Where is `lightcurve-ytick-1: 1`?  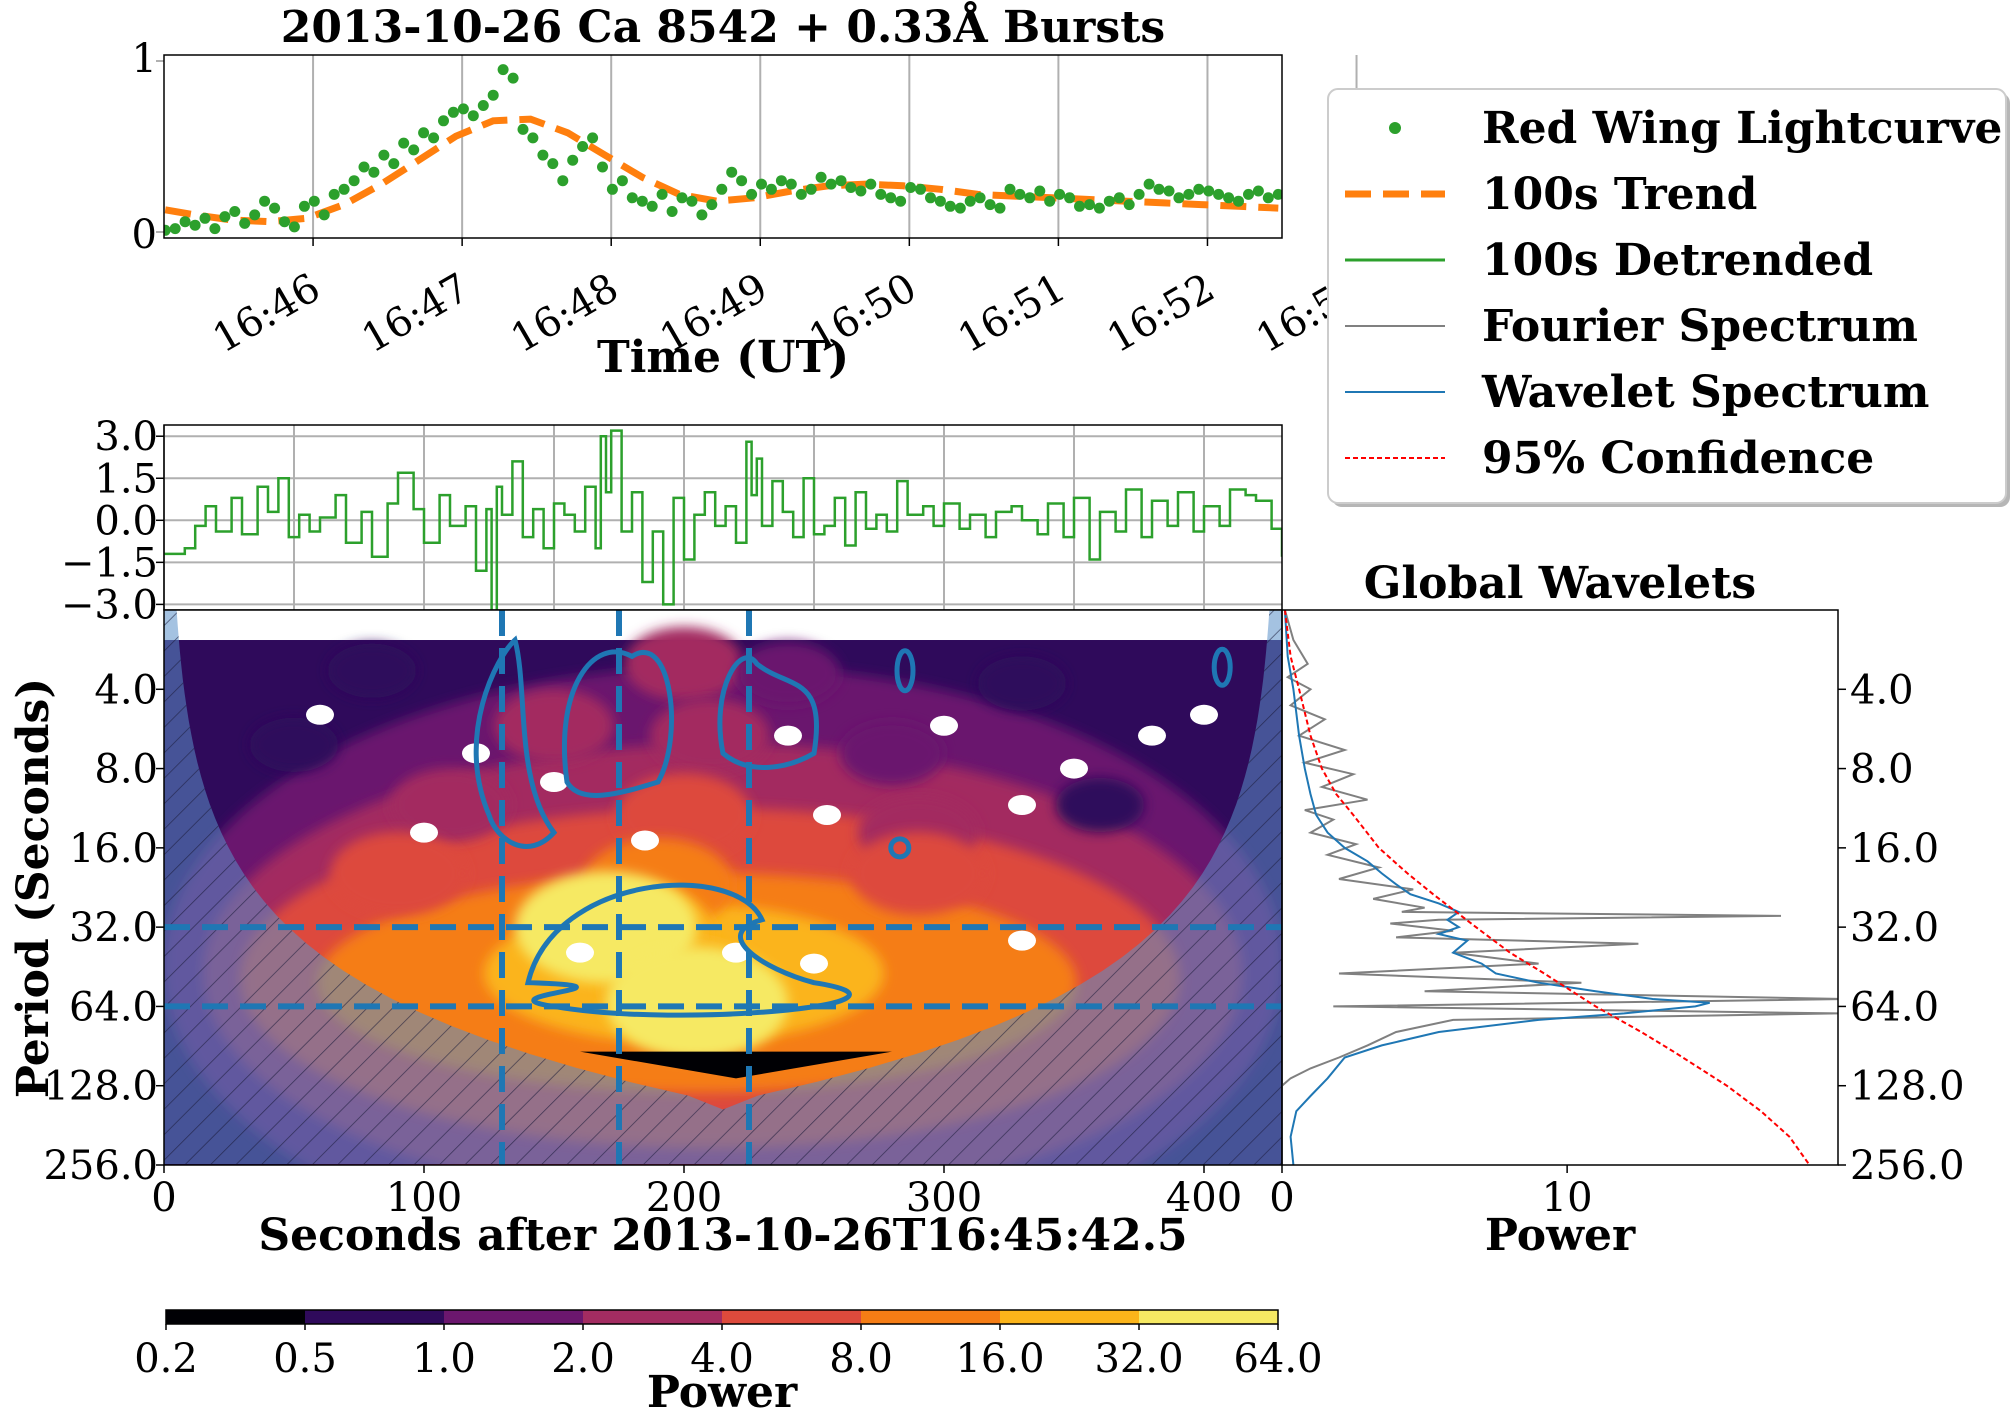
lightcurve-ytick-1: 1 is located at coordinates (144, 59).